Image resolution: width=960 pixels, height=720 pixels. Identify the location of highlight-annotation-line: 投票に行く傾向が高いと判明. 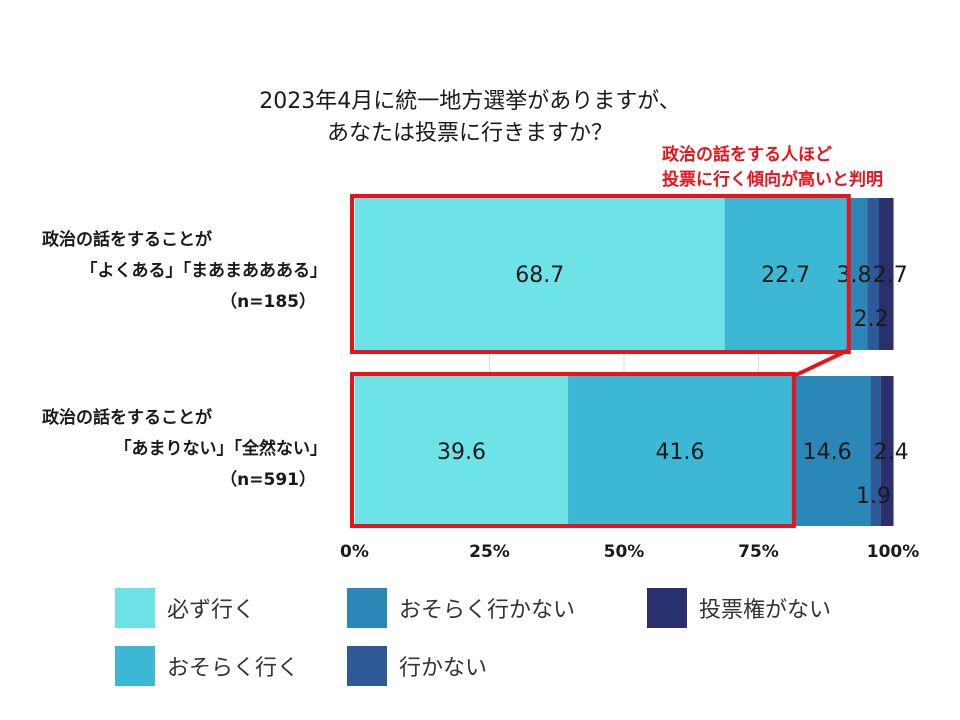
(772, 179).